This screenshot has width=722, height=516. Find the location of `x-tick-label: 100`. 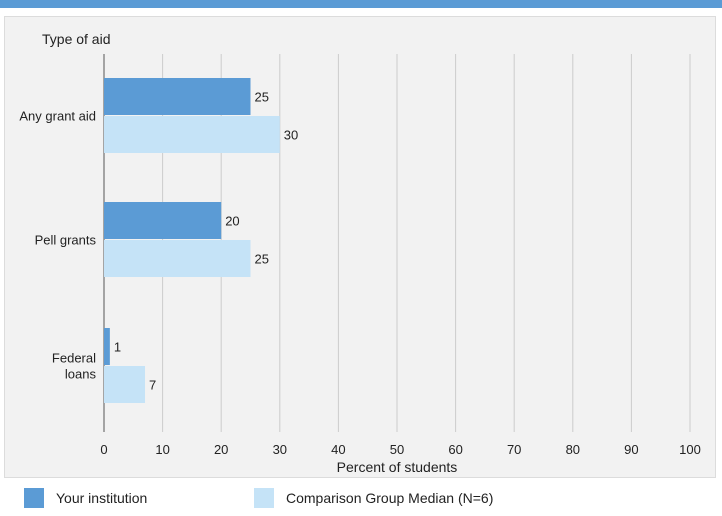

x-tick-label: 100 is located at coordinates (690, 449).